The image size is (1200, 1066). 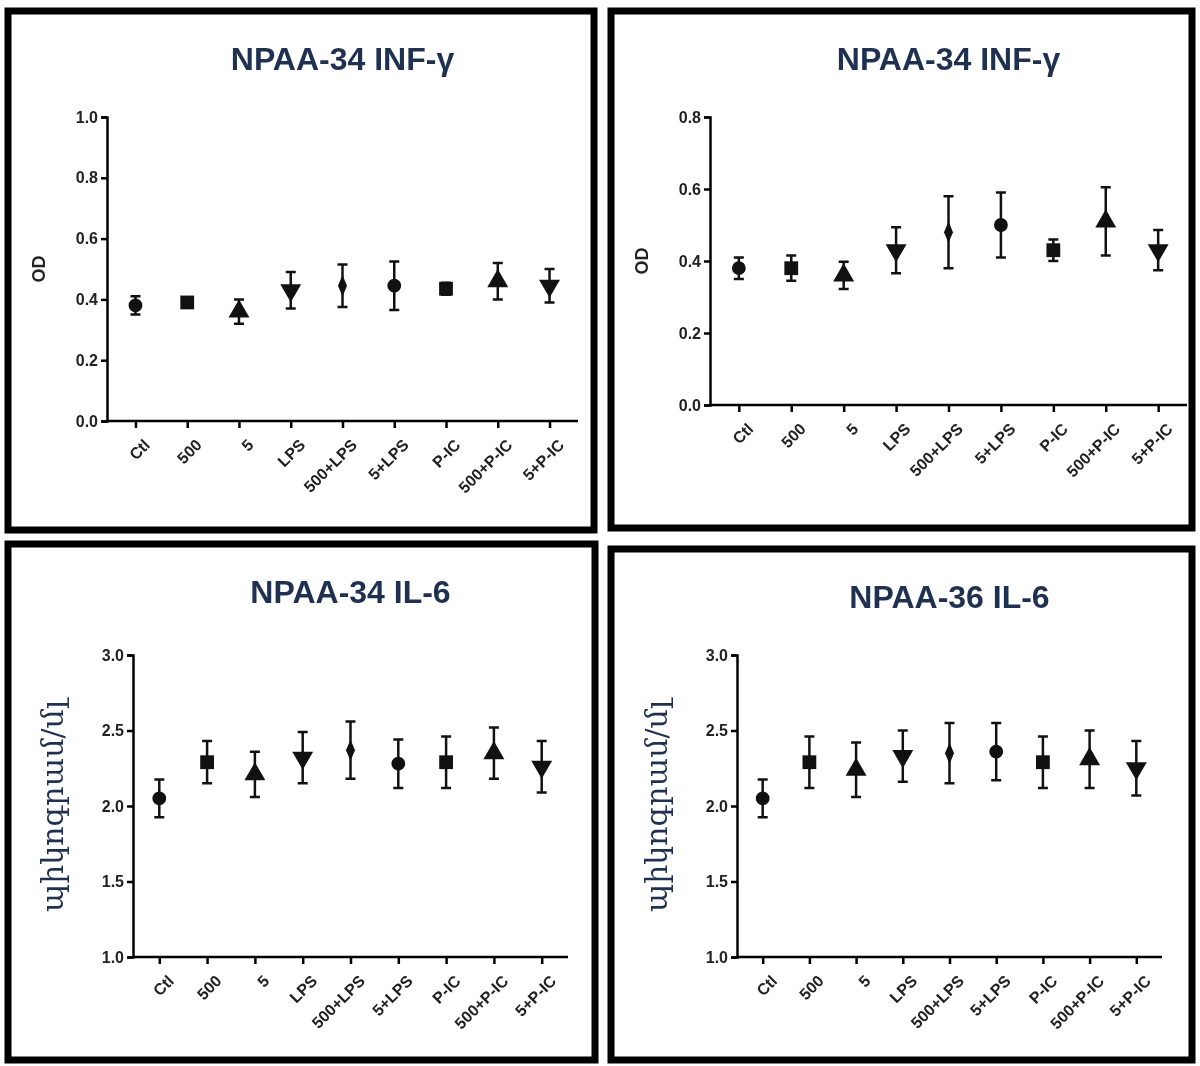 What do you see at coordinates (949, 597) in the screenshot?
I see `chart-title: NPAA-36 IL-6` at bounding box center [949, 597].